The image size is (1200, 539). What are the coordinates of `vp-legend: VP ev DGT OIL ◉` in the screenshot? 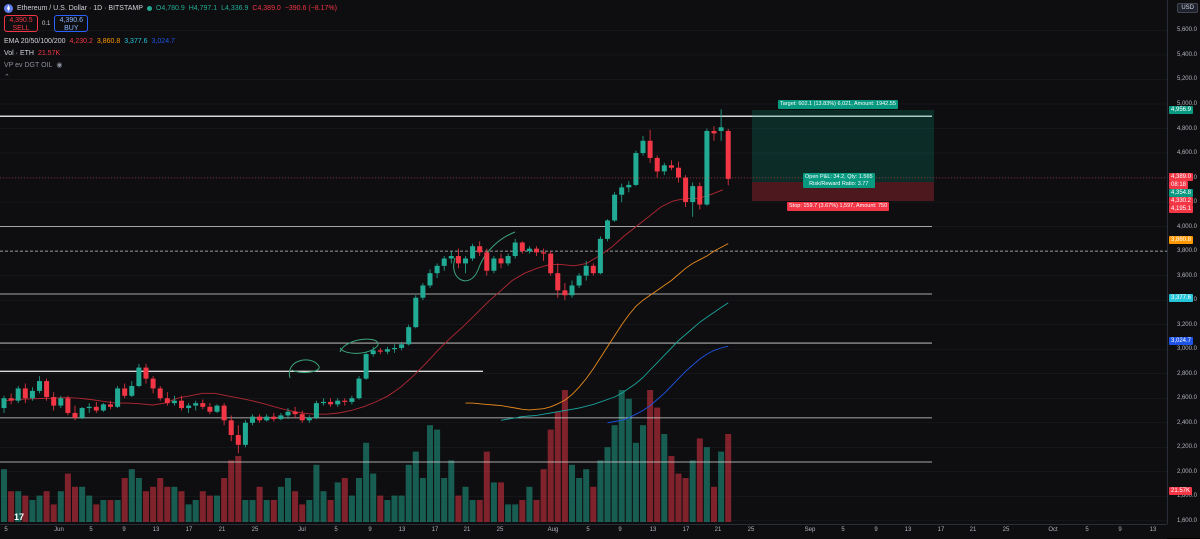 It's located at (33, 65).